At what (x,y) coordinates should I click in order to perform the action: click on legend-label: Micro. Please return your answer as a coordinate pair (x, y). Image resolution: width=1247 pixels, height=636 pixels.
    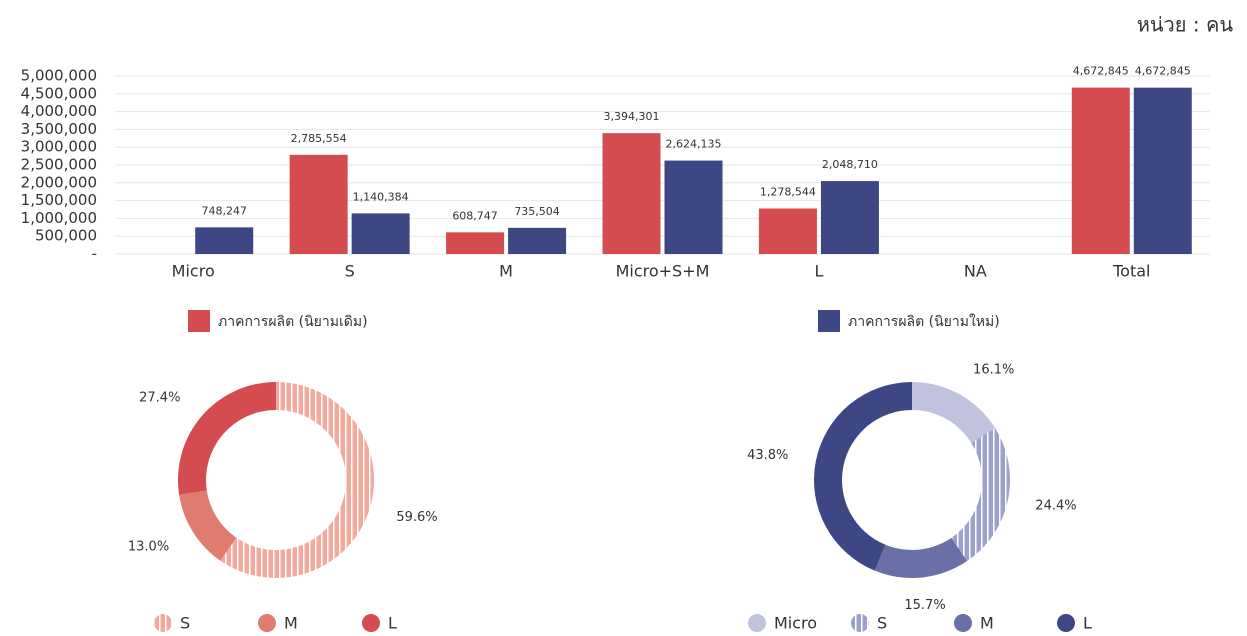
    Looking at the image, I should click on (795, 623).